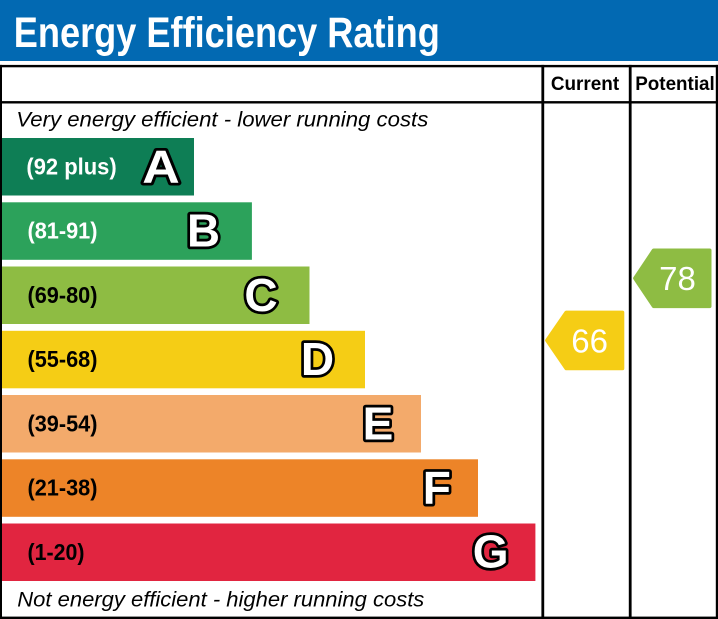 Image resolution: width=718 pixels, height=619 pixels. What do you see at coordinates (675, 84) in the screenshot?
I see `svg-text: Potential` at bounding box center [675, 84].